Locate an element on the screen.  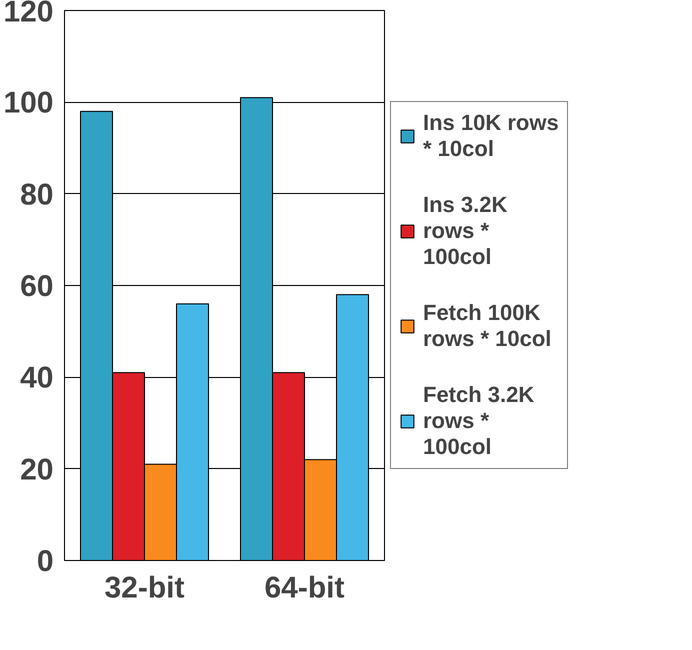
legend-label: Fetch 100K rows * 10col is located at coordinates (487, 326).